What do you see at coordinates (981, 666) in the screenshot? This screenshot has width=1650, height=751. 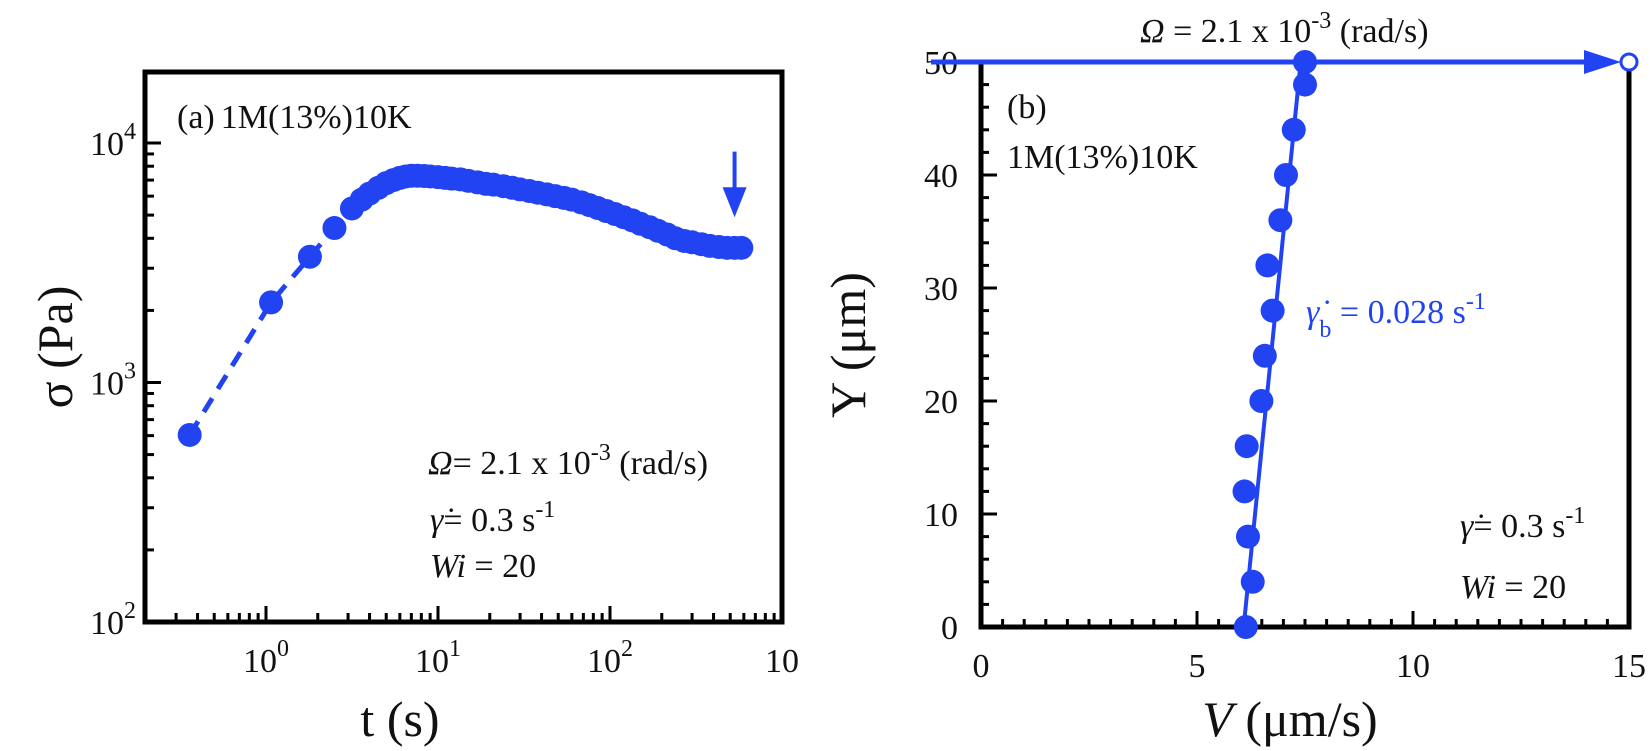 I see `x-tick-label: 0` at bounding box center [981, 666].